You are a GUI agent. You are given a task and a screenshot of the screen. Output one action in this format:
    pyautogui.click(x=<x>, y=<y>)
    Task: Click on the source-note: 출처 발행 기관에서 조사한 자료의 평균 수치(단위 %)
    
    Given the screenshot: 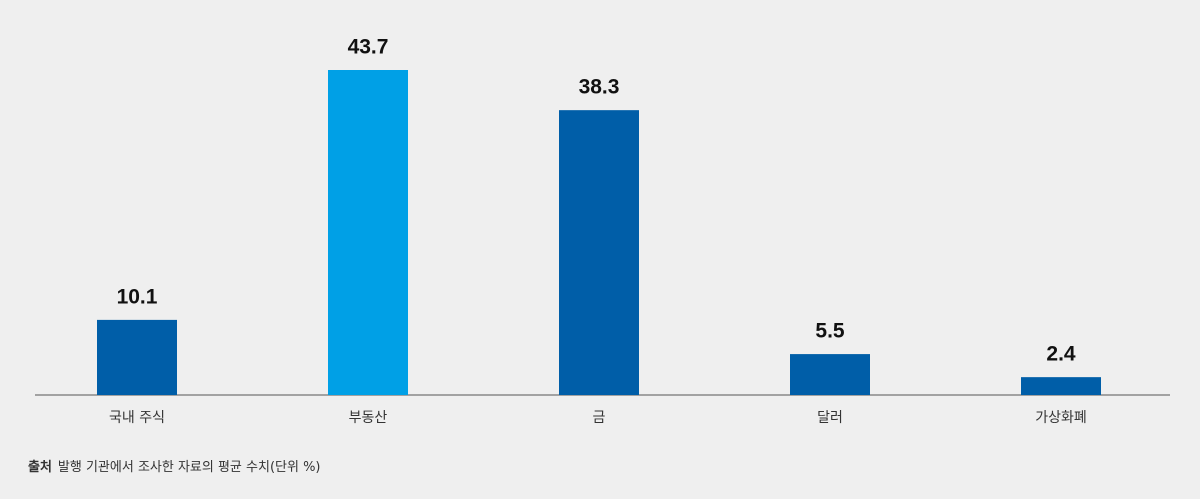 What is the action you would take?
    pyautogui.click(x=174, y=467)
    